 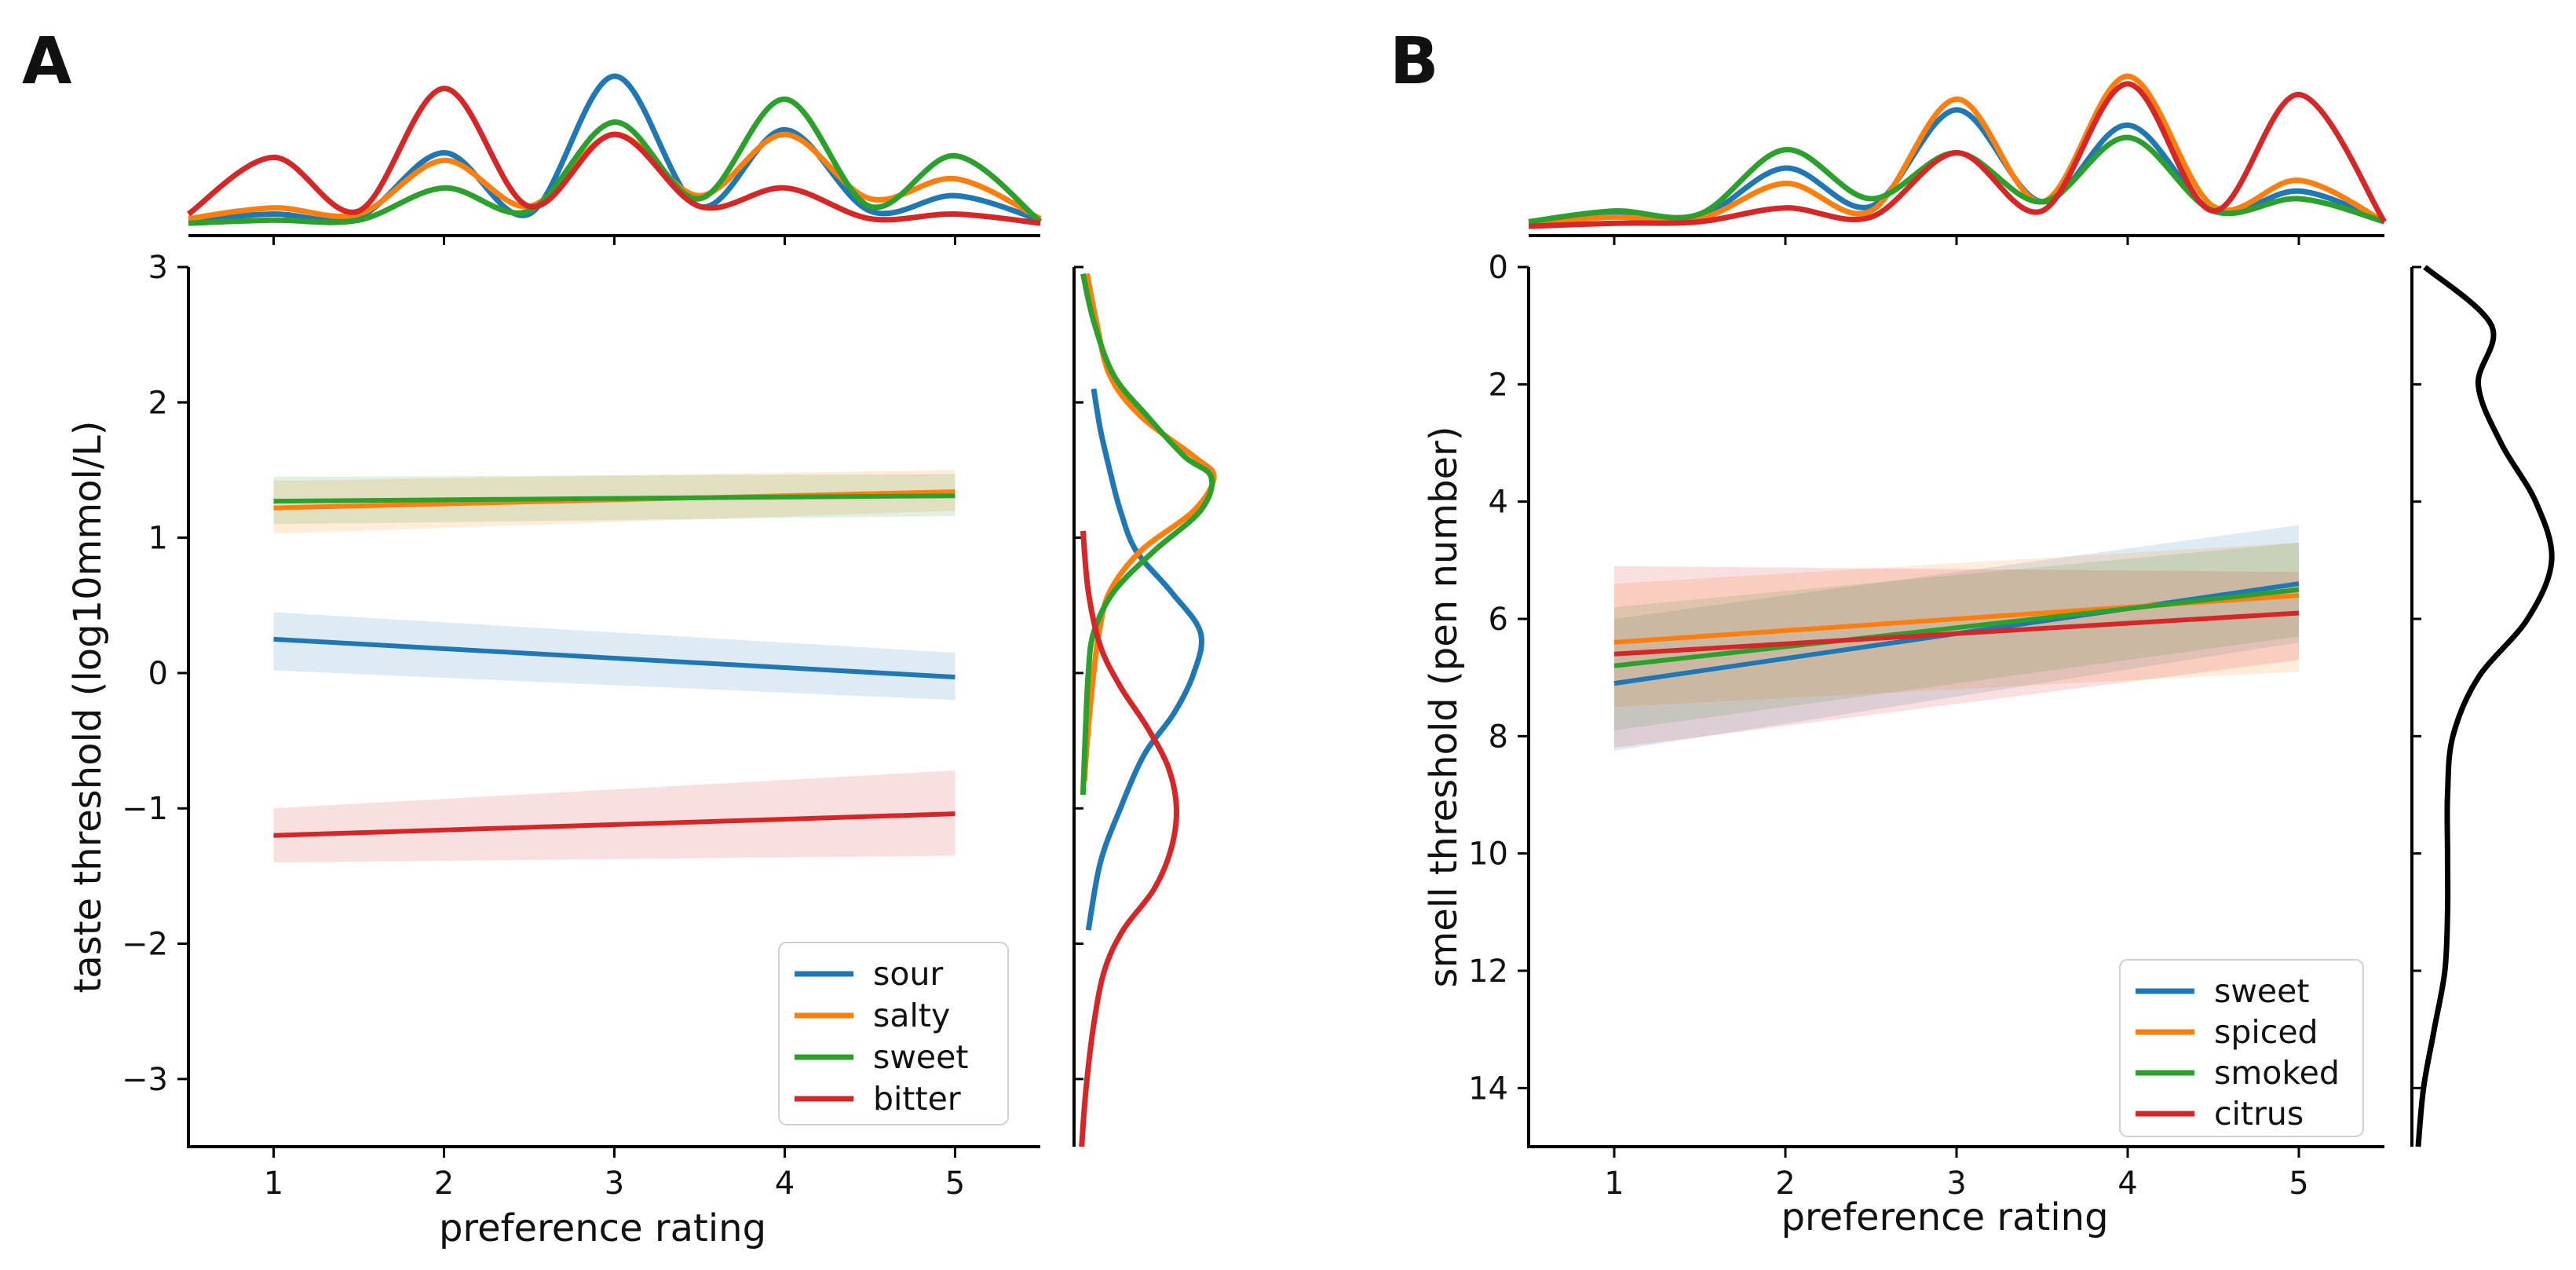 I want to click on y-tick-label: 10, so click(x=1488, y=855).